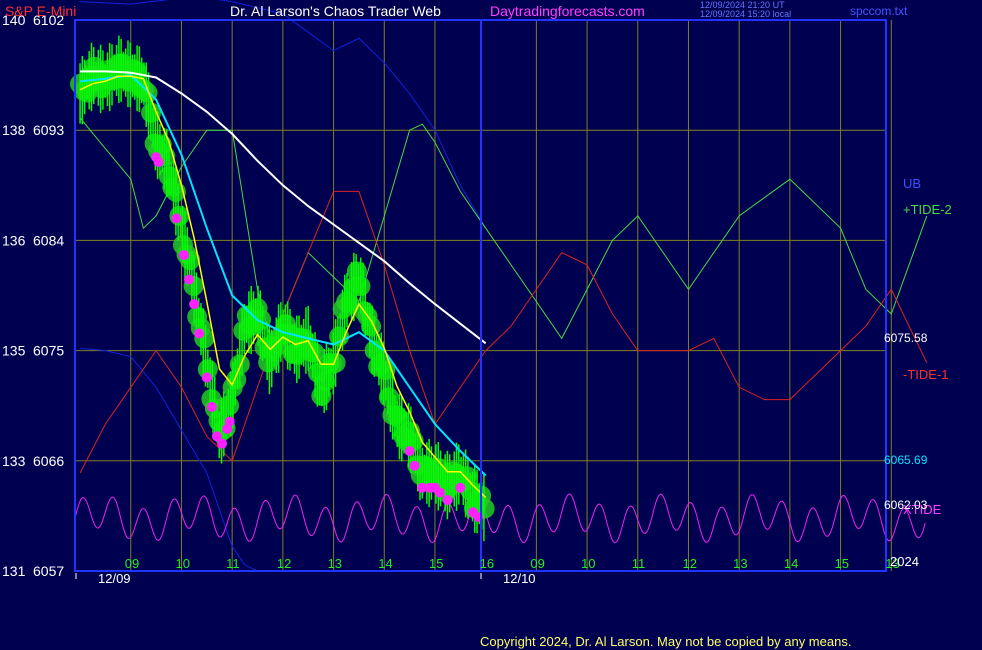  What do you see at coordinates (500, 518) in the screenshot?
I see `xtide-line` at bounding box center [500, 518].